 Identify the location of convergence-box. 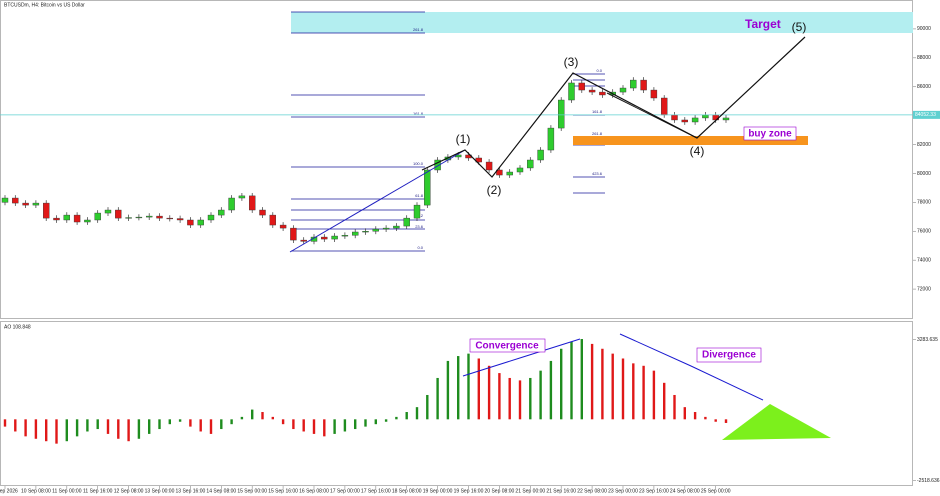
(507, 345).